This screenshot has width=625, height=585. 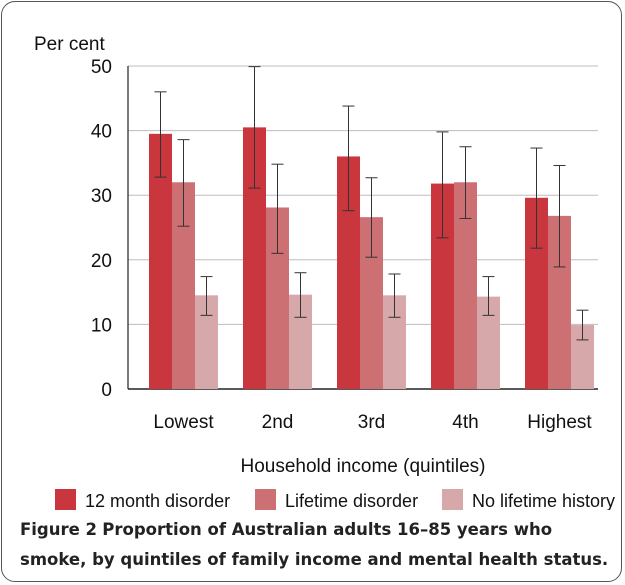 I want to click on y-tick-label: 50, so click(x=101, y=67).